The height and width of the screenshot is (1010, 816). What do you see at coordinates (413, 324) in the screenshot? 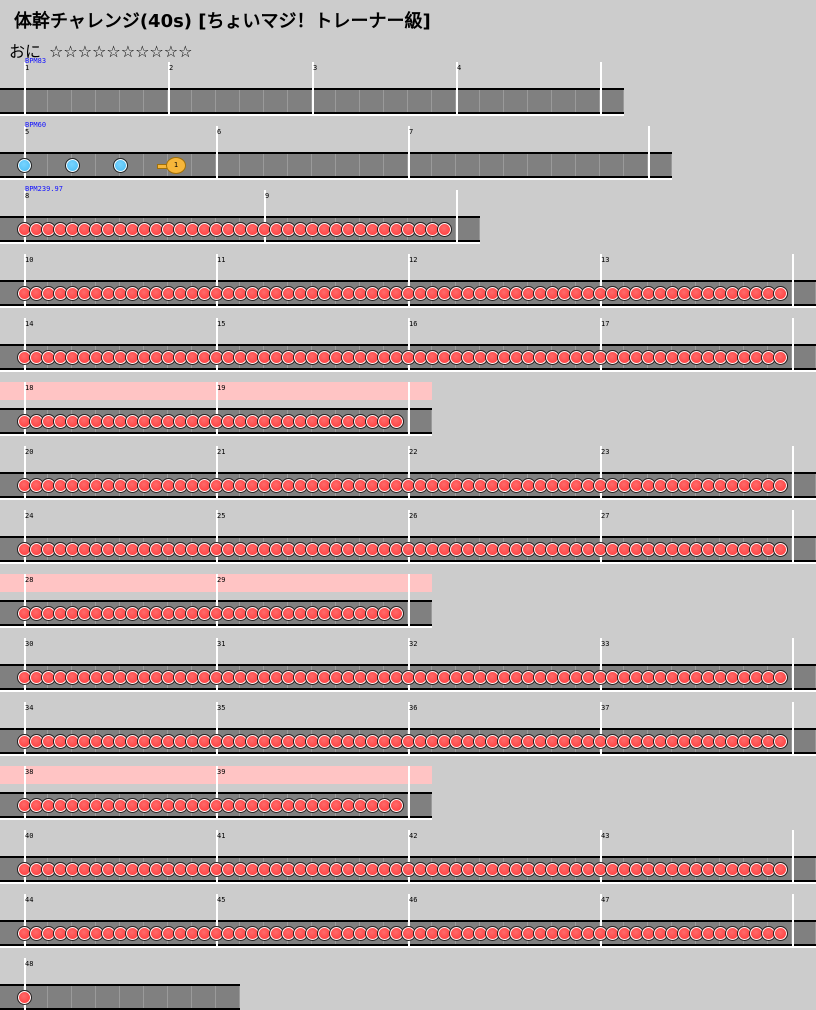
I see `measure-number: 16` at bounding box center [413, 324].